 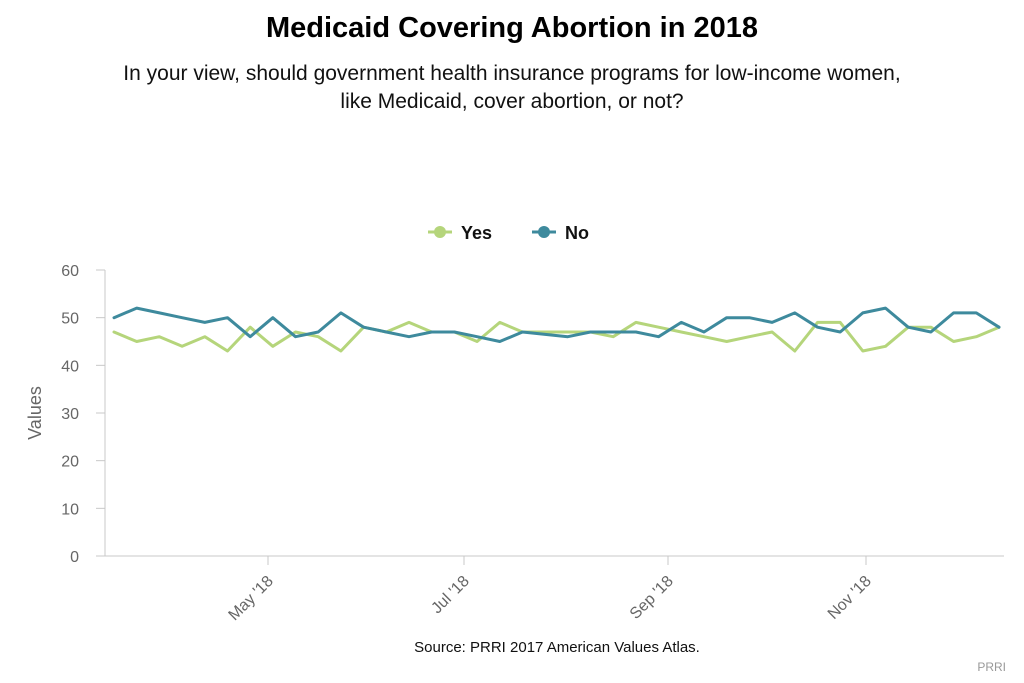 I want to click on legend-label-yes: Yes, so click(x=476, y=233).